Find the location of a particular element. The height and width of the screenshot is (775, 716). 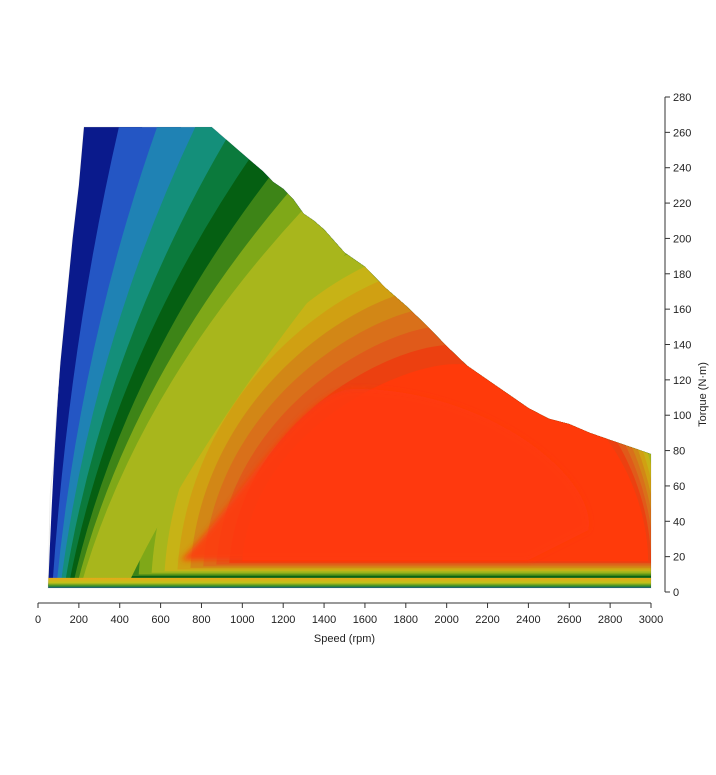

y-tick-label: 260 is located at coordinates (682, 133).